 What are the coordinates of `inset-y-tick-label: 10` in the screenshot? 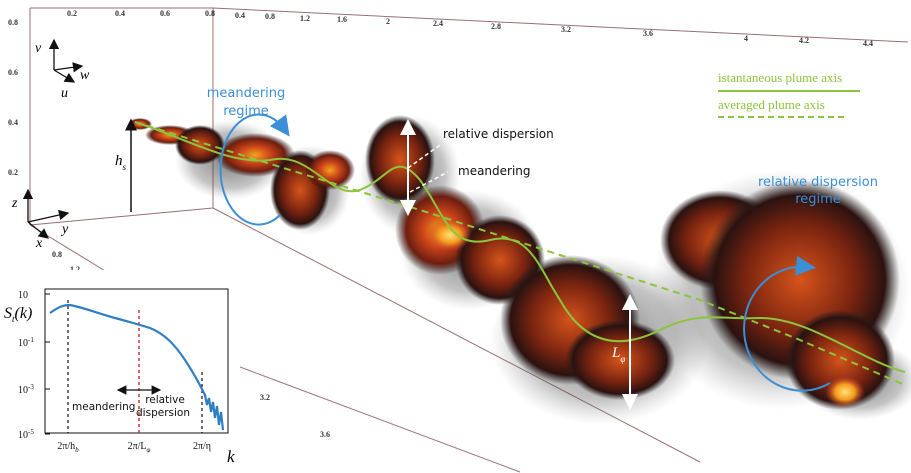 It's located at (23, 295).